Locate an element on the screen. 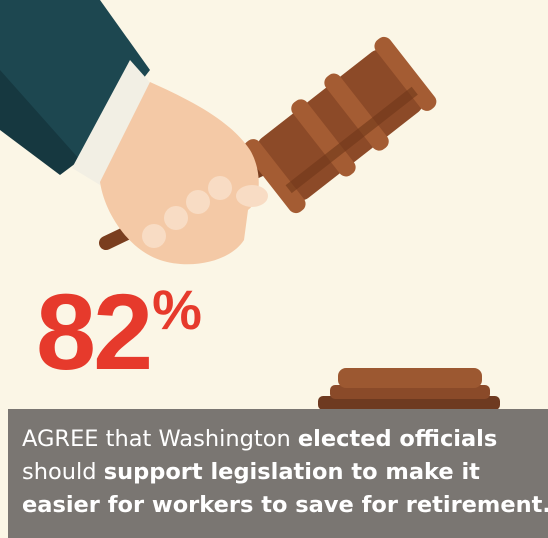 The image size is (548, 538). caption-text: support legislation to make it is located at coordinates (291, 472).